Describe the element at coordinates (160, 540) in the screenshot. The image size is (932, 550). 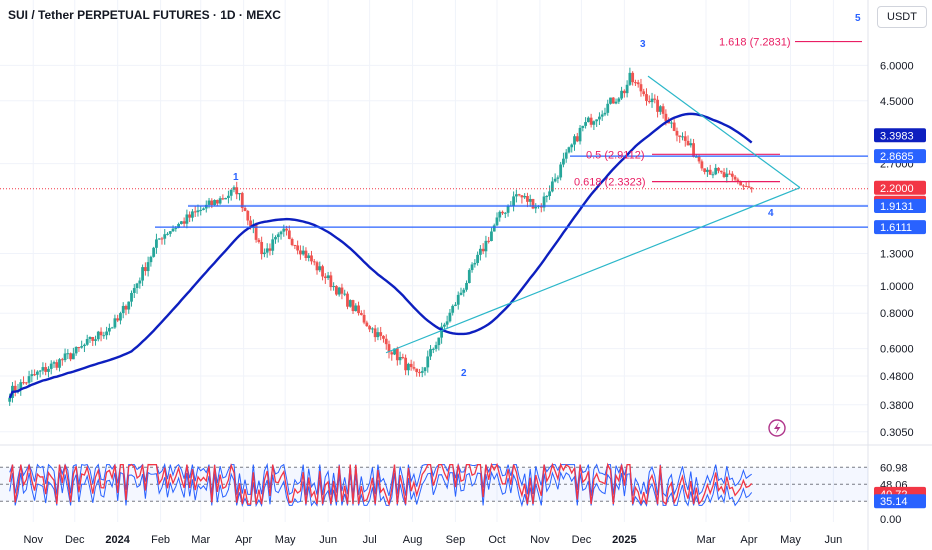
I see `time-label: Feb` at that location.